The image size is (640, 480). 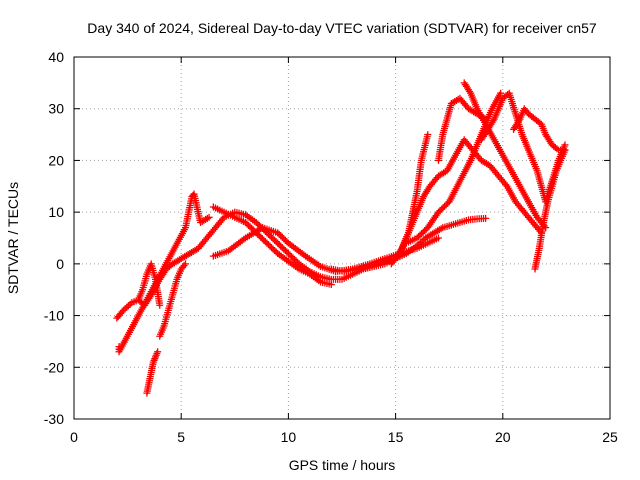 What do you see at coordinates (453, 168) in the screenshot?
I see `series-track-g` at bounding box center [453, 168].